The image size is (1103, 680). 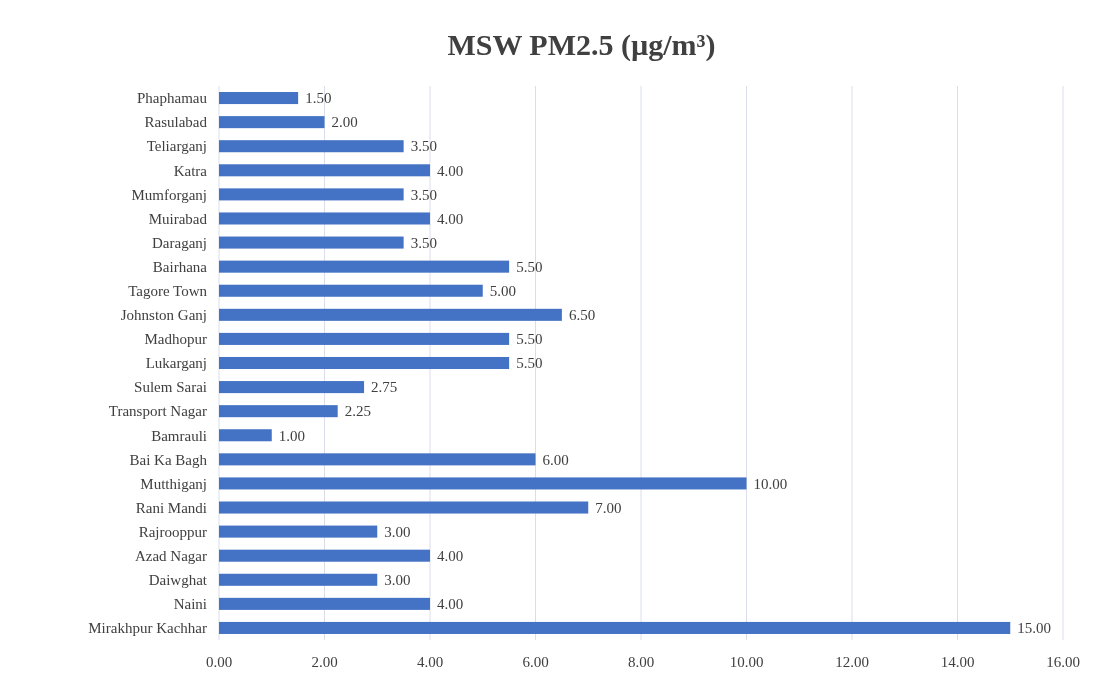 I want to click on y-tick-label: Daiwghat, so click(x=178, y=580).